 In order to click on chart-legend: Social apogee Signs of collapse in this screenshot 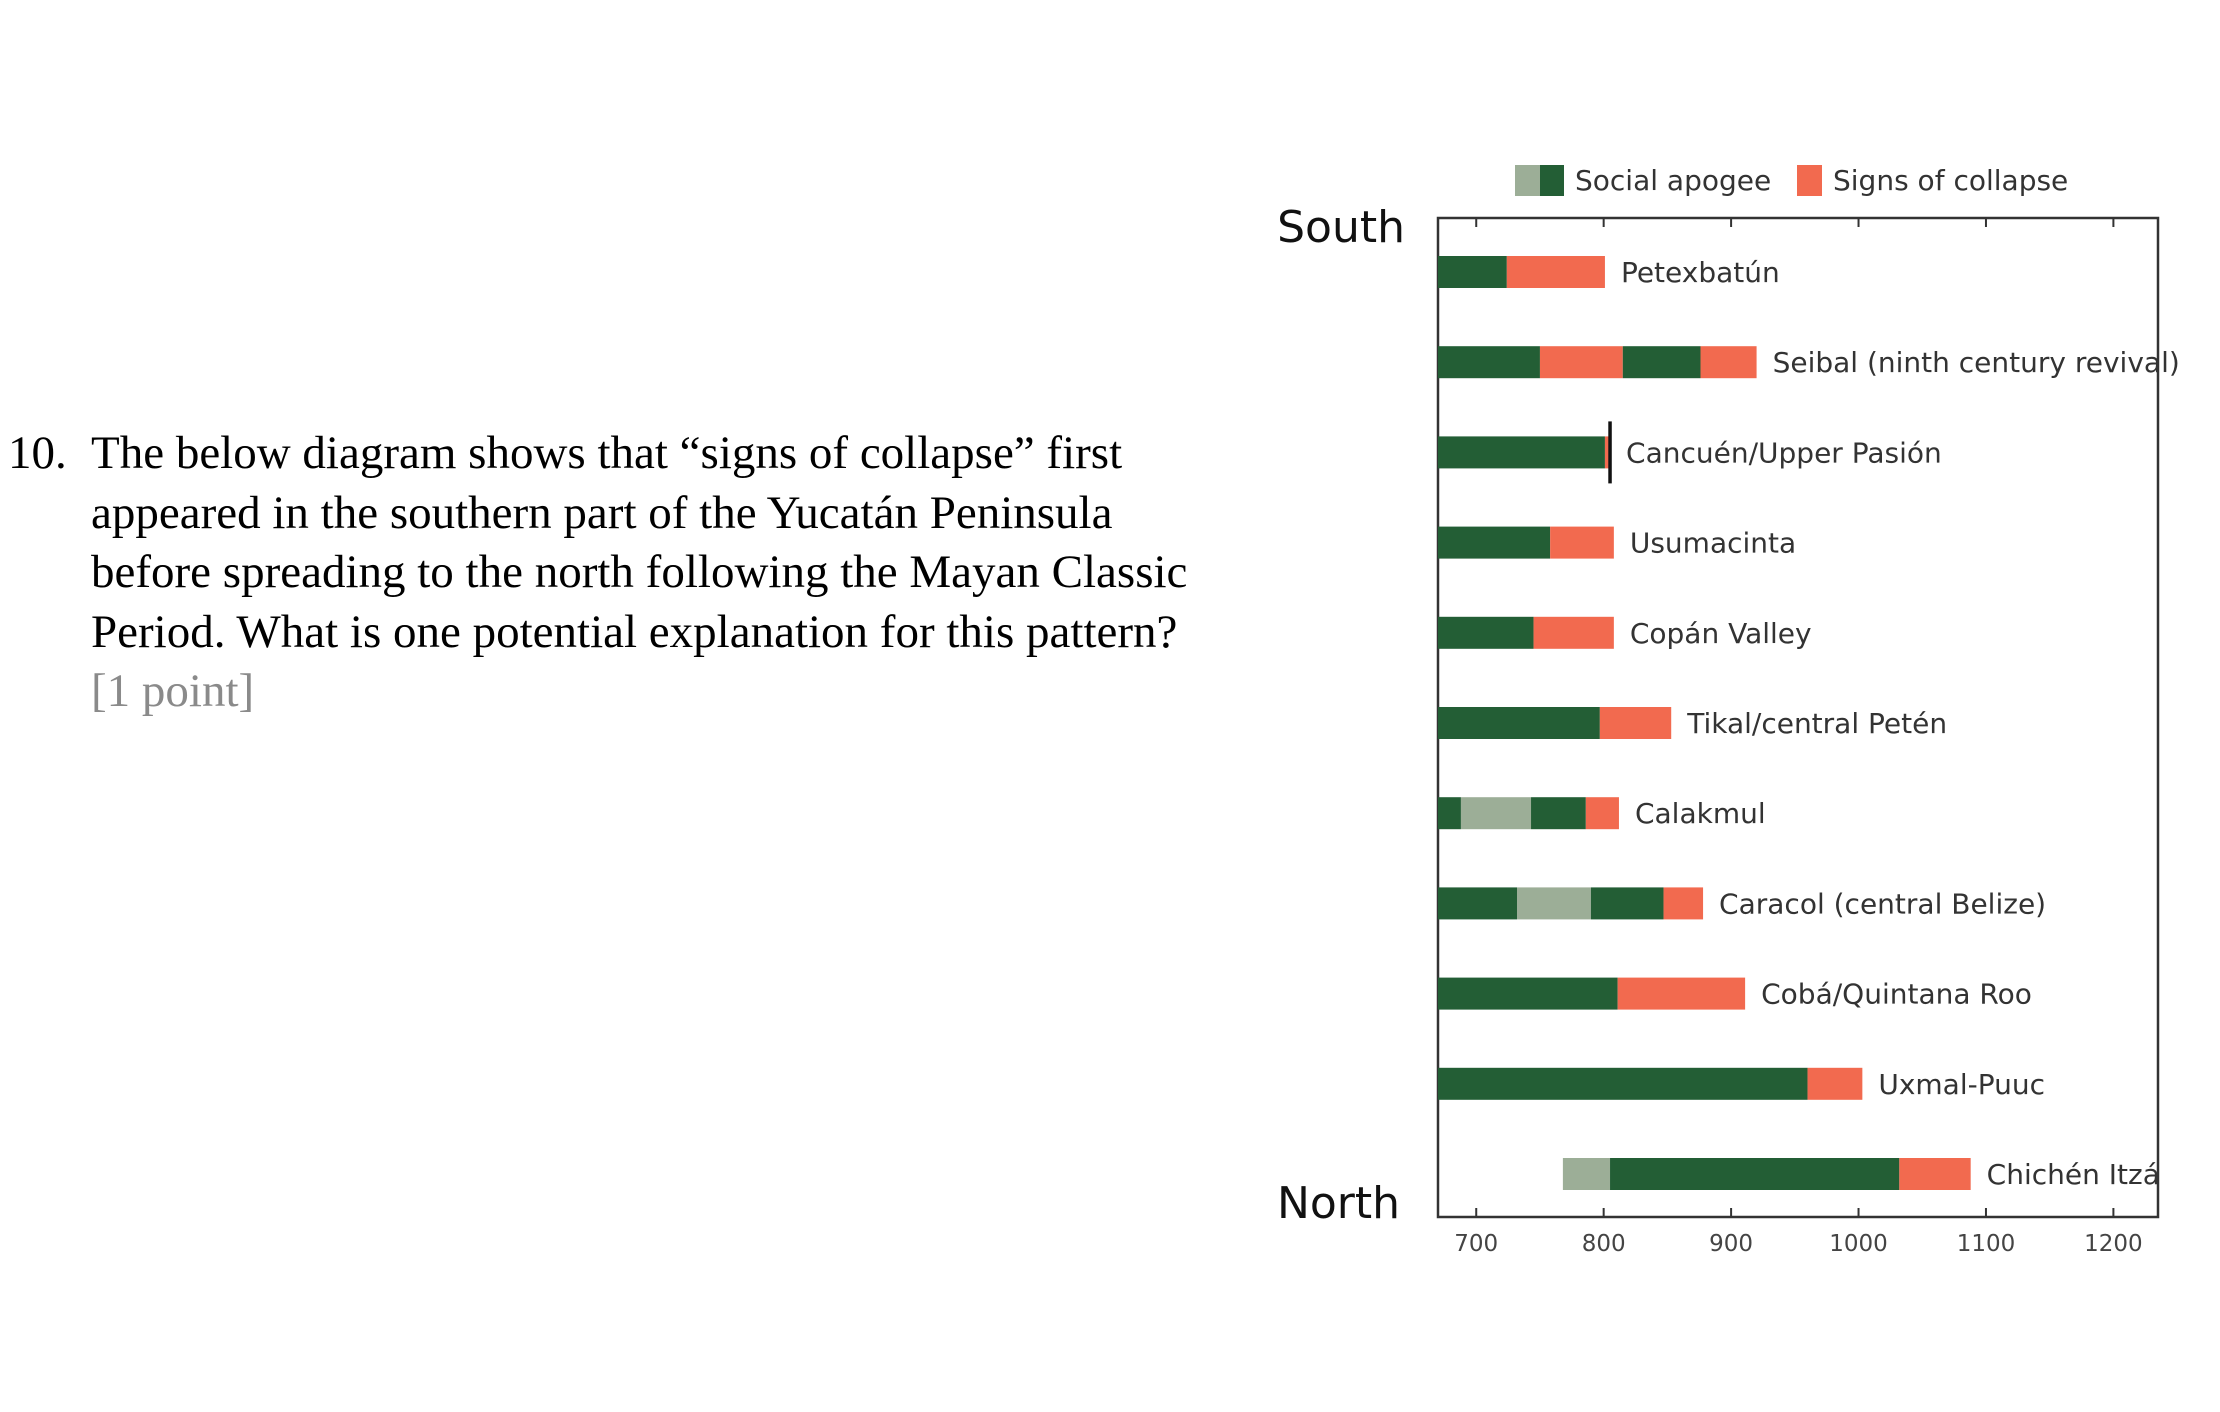, I will do `click(1791, 180)`.